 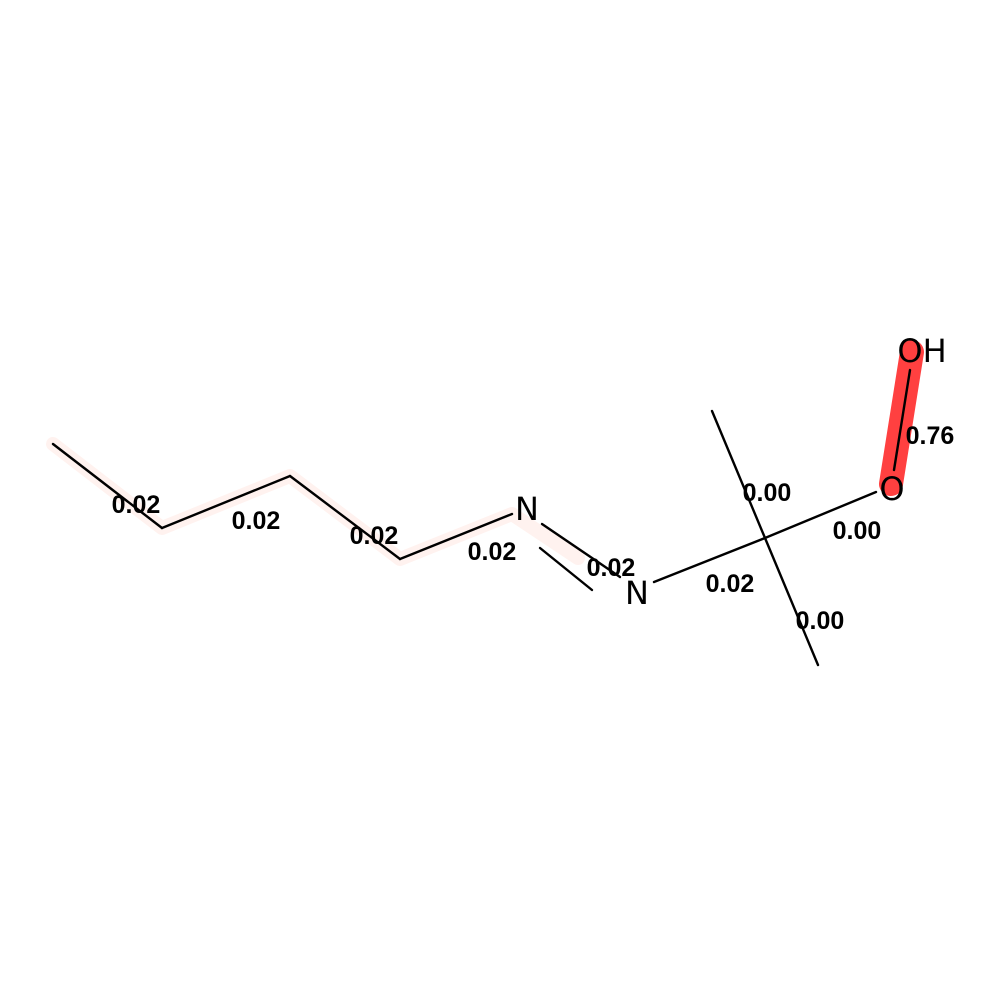 I want to click on weight-c4-n1: 0.02, so click(x=492, y=552).